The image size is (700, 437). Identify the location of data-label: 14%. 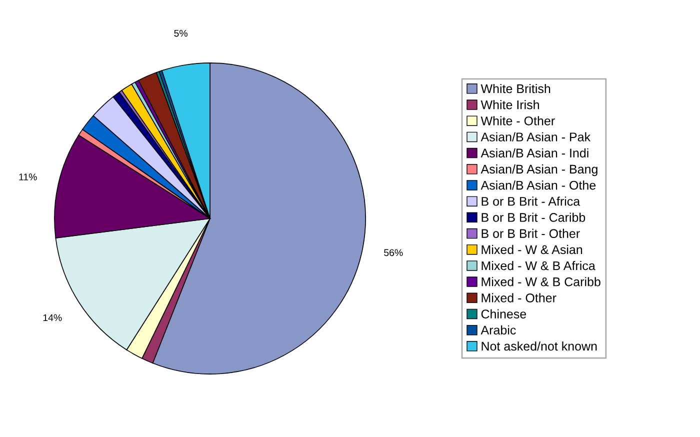
(52, 318).